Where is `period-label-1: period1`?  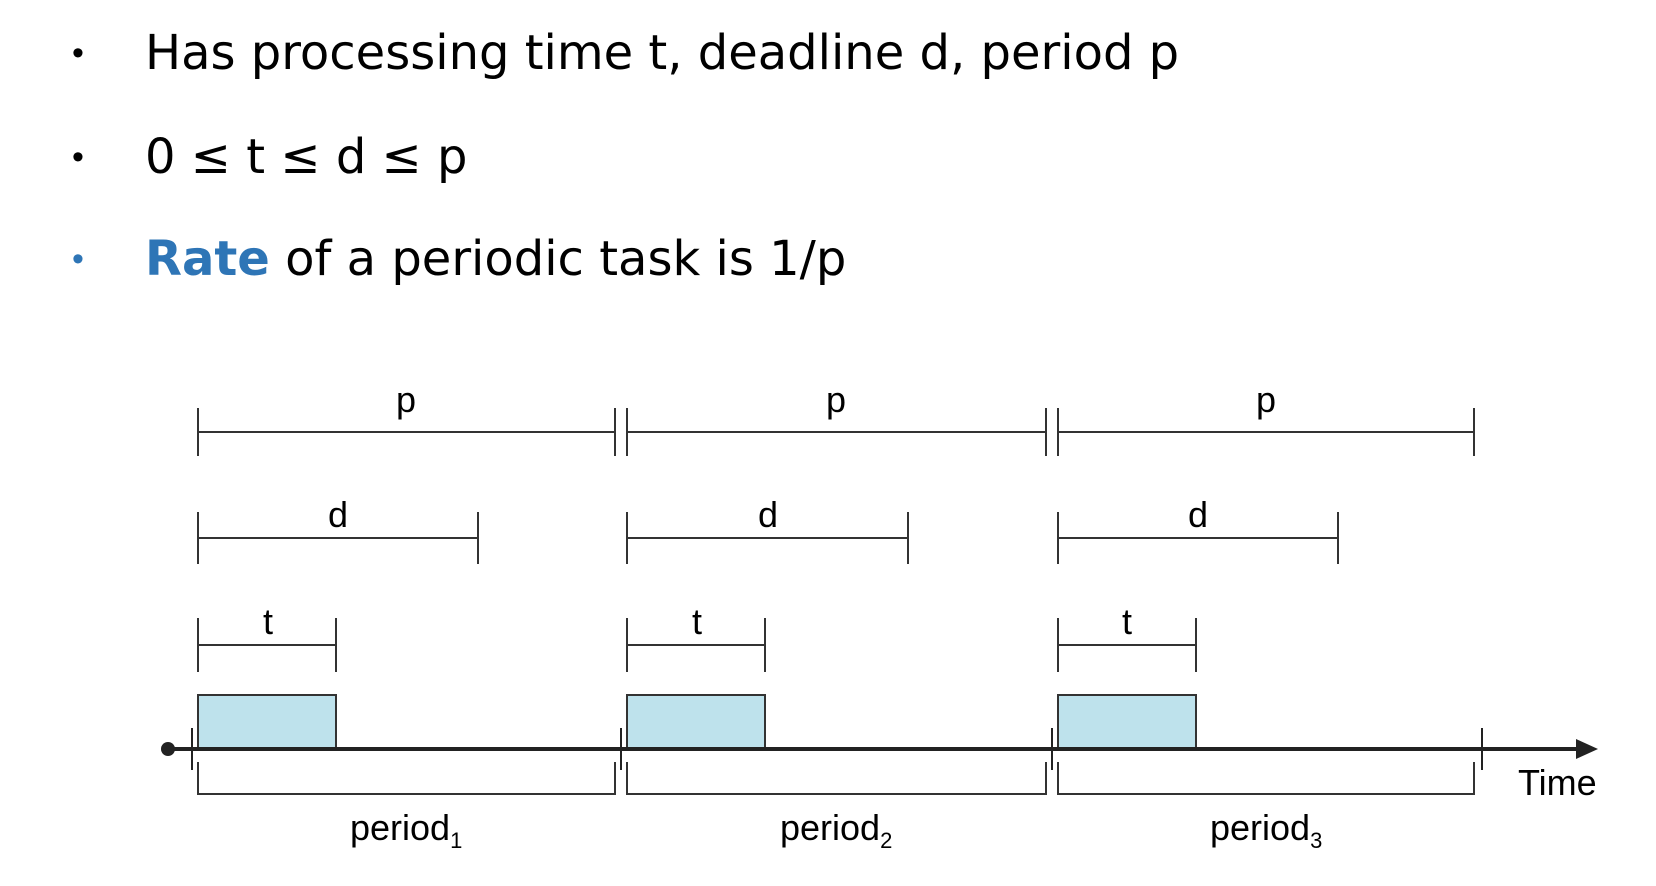 period-label-1: period1 is located at coordinates (406, 830).